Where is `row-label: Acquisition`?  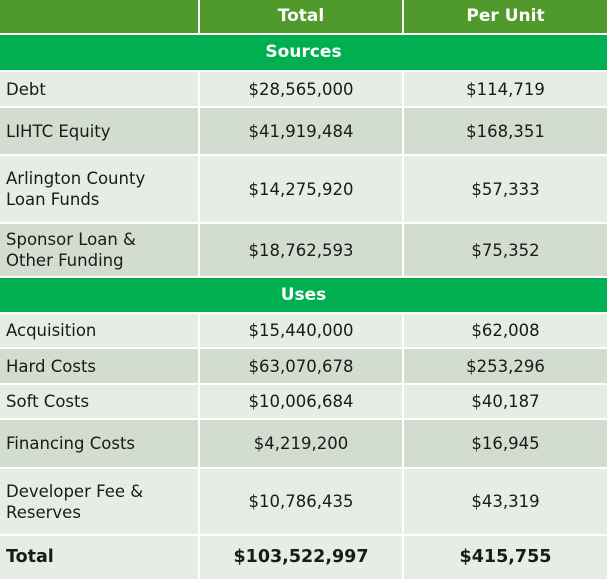 row-label: Acquisition is located at coordinates (100, 330).